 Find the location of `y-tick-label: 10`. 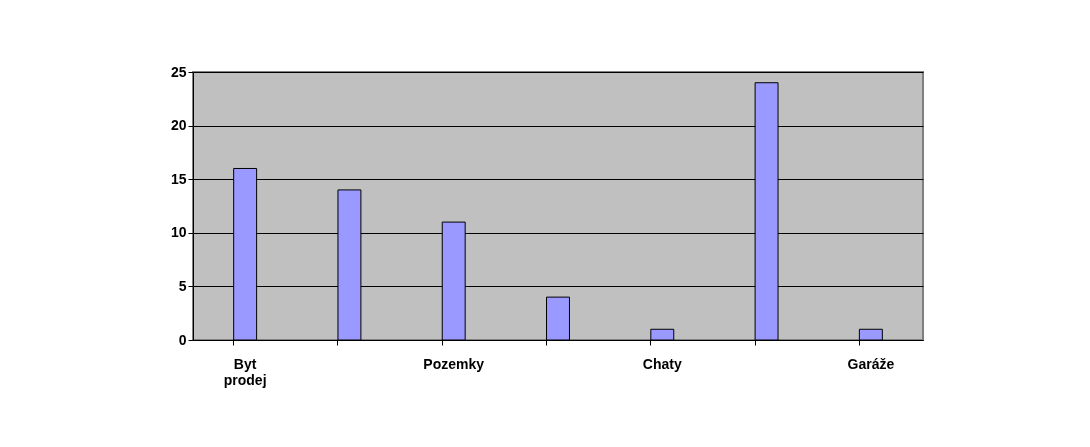

y-tick-label: 10 is located at coordinates (178, 232).